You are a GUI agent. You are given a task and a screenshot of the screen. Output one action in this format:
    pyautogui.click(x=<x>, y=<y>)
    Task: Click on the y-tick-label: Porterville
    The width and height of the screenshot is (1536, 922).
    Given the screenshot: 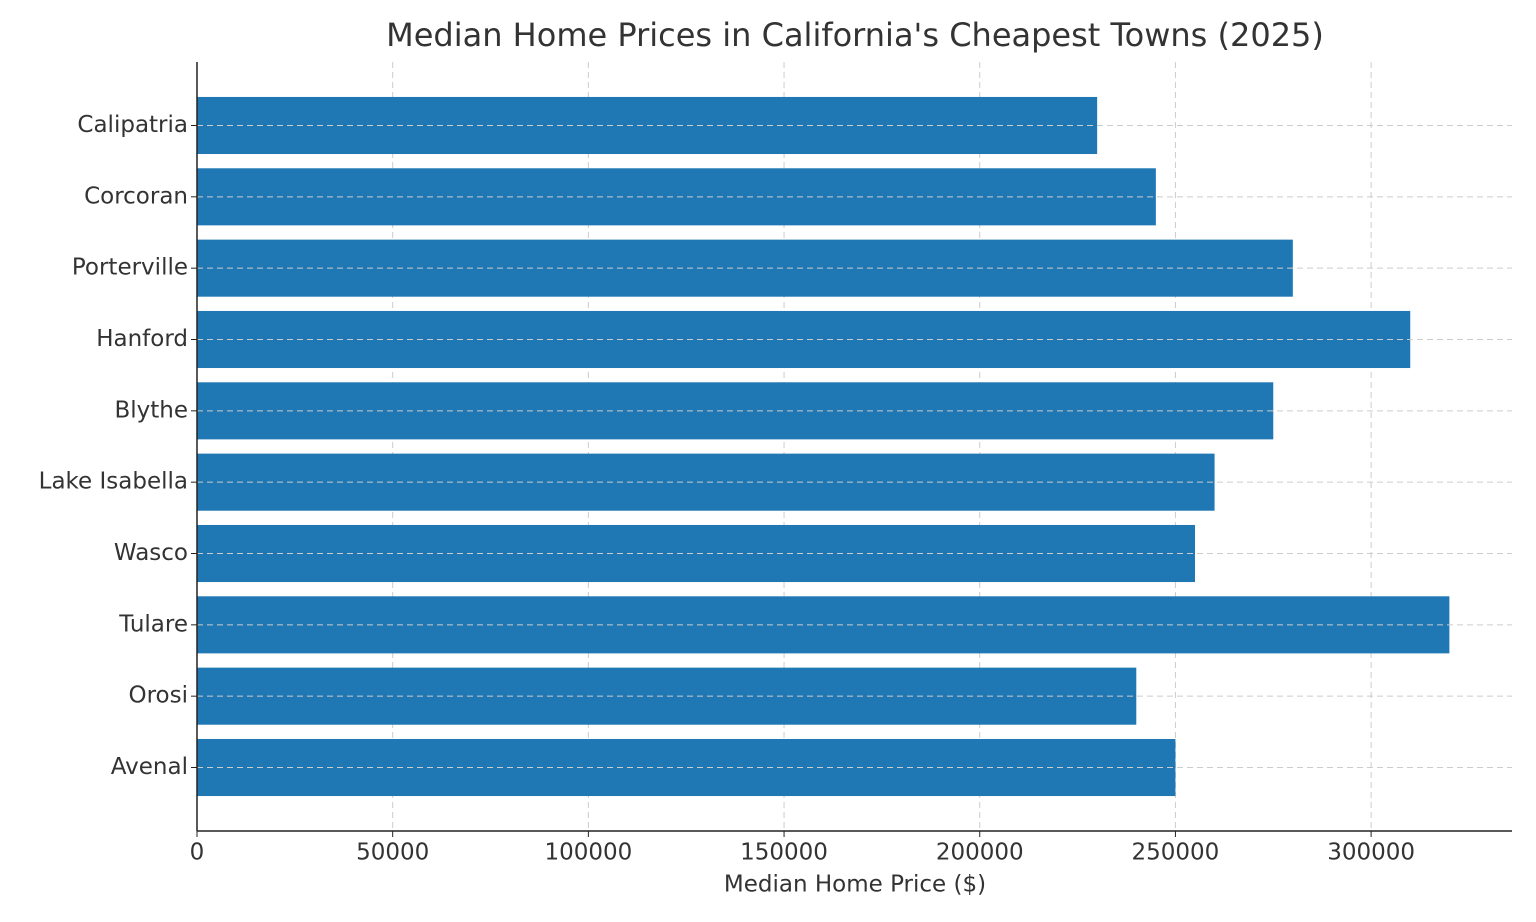 What is the action you would take?
    pyautogui.click(x=130, y=268)
    